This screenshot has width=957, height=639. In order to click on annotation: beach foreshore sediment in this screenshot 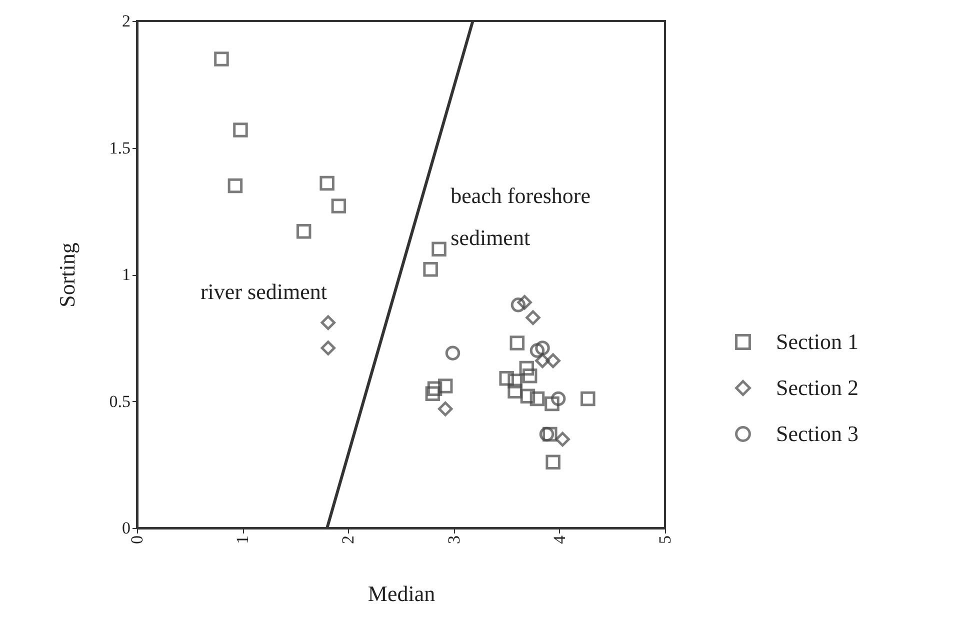, I will do `click(520, 216)`.